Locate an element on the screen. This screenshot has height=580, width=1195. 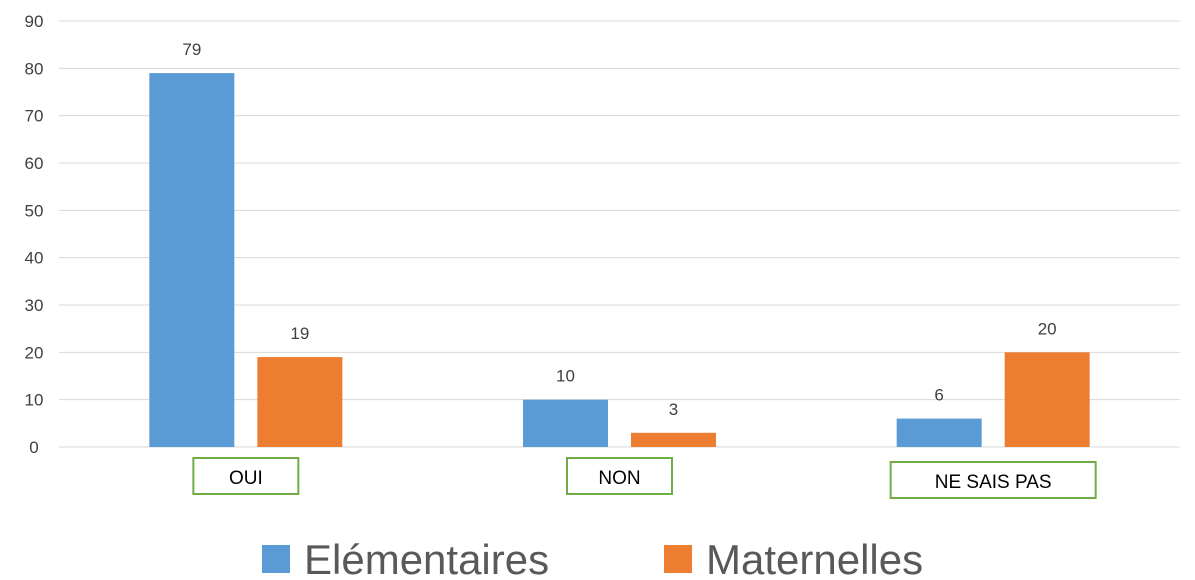
x-axis-categories: OUI NON NE SAIS PAS is located at coordinates (644, 478).